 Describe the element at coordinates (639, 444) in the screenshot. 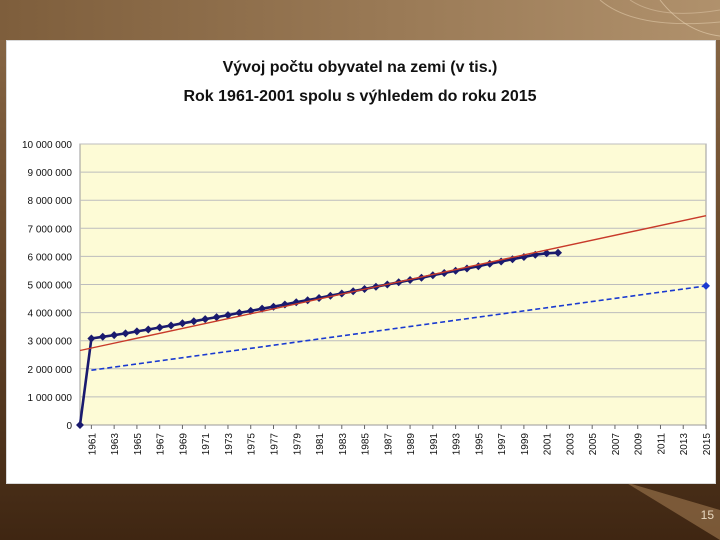

I see `x-tick-label: 2009` at that location.